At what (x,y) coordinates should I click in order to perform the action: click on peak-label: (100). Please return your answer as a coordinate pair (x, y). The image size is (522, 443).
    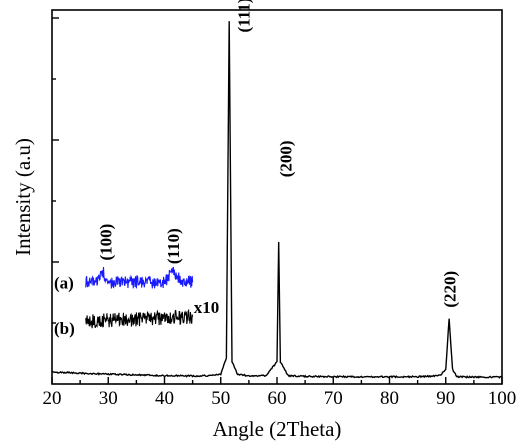
    Looking at the image, I should click on (105, 242).